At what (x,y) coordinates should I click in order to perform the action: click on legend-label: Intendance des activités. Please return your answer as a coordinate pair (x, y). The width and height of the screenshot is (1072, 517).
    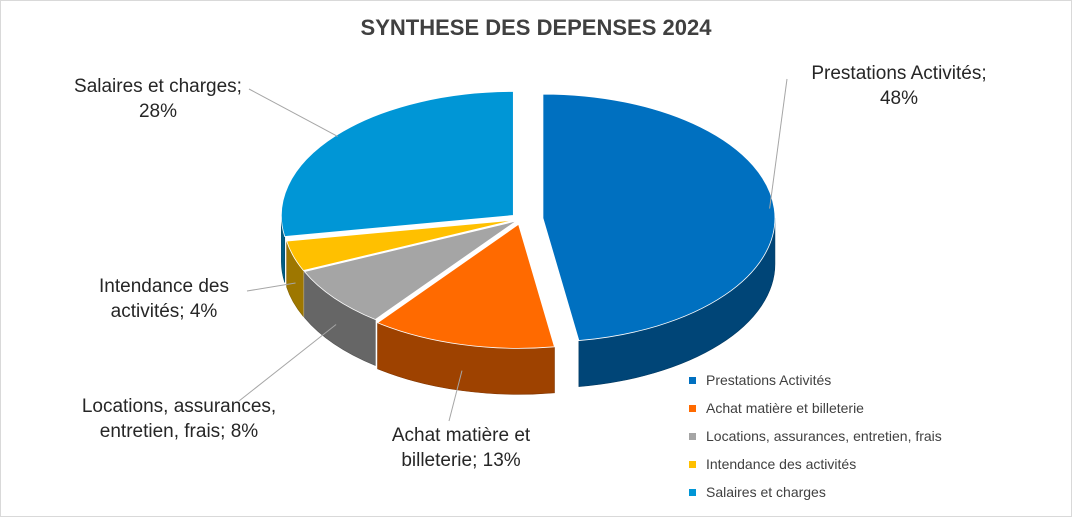
    Looking at the image, I should click on (781, 464).